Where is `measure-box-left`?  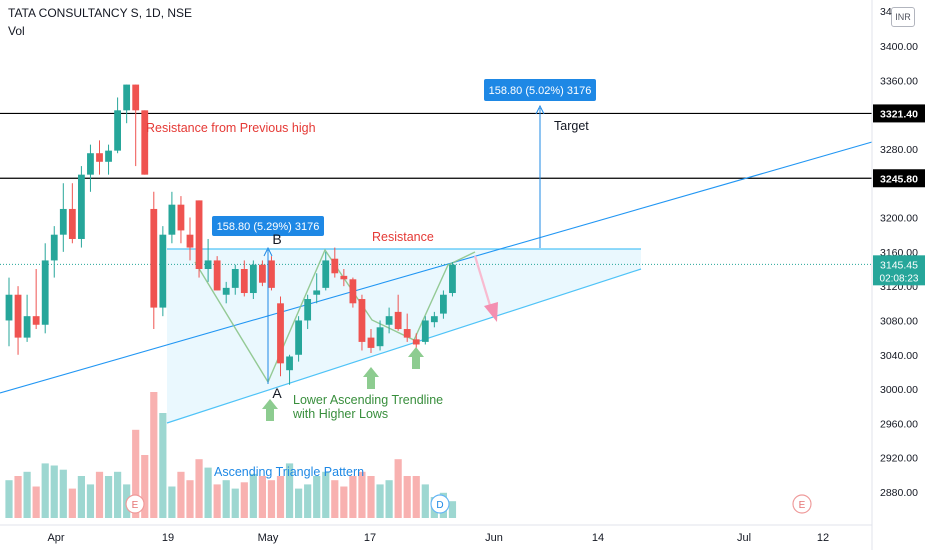 measure-box-left is located at coordinates (268, 226).